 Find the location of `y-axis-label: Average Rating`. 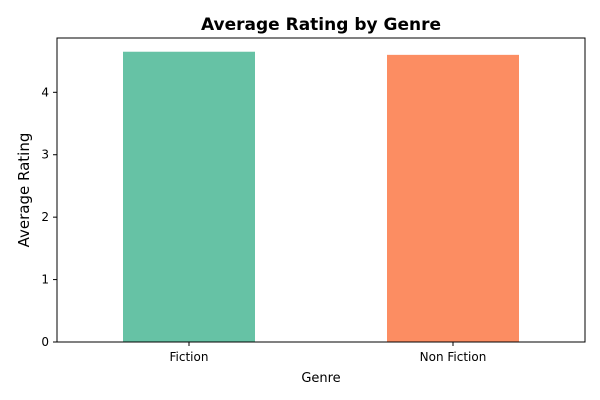

y-axis-label: Average Rating is located at coordinates (24, 190).